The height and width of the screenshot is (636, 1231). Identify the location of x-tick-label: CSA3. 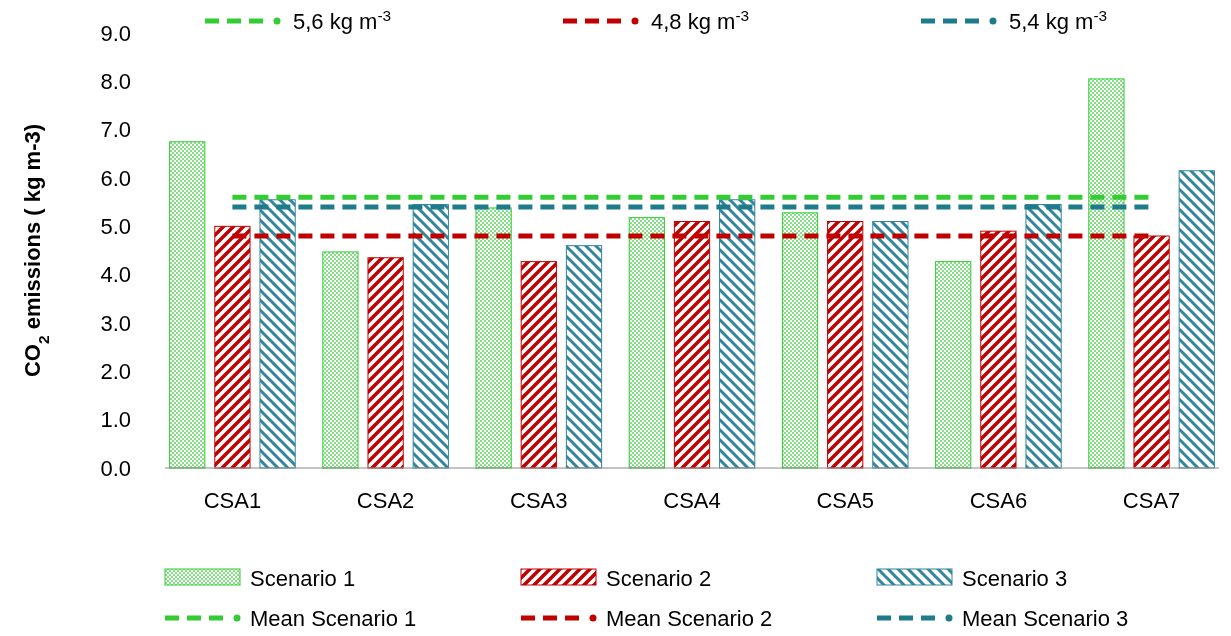
(539, 500).